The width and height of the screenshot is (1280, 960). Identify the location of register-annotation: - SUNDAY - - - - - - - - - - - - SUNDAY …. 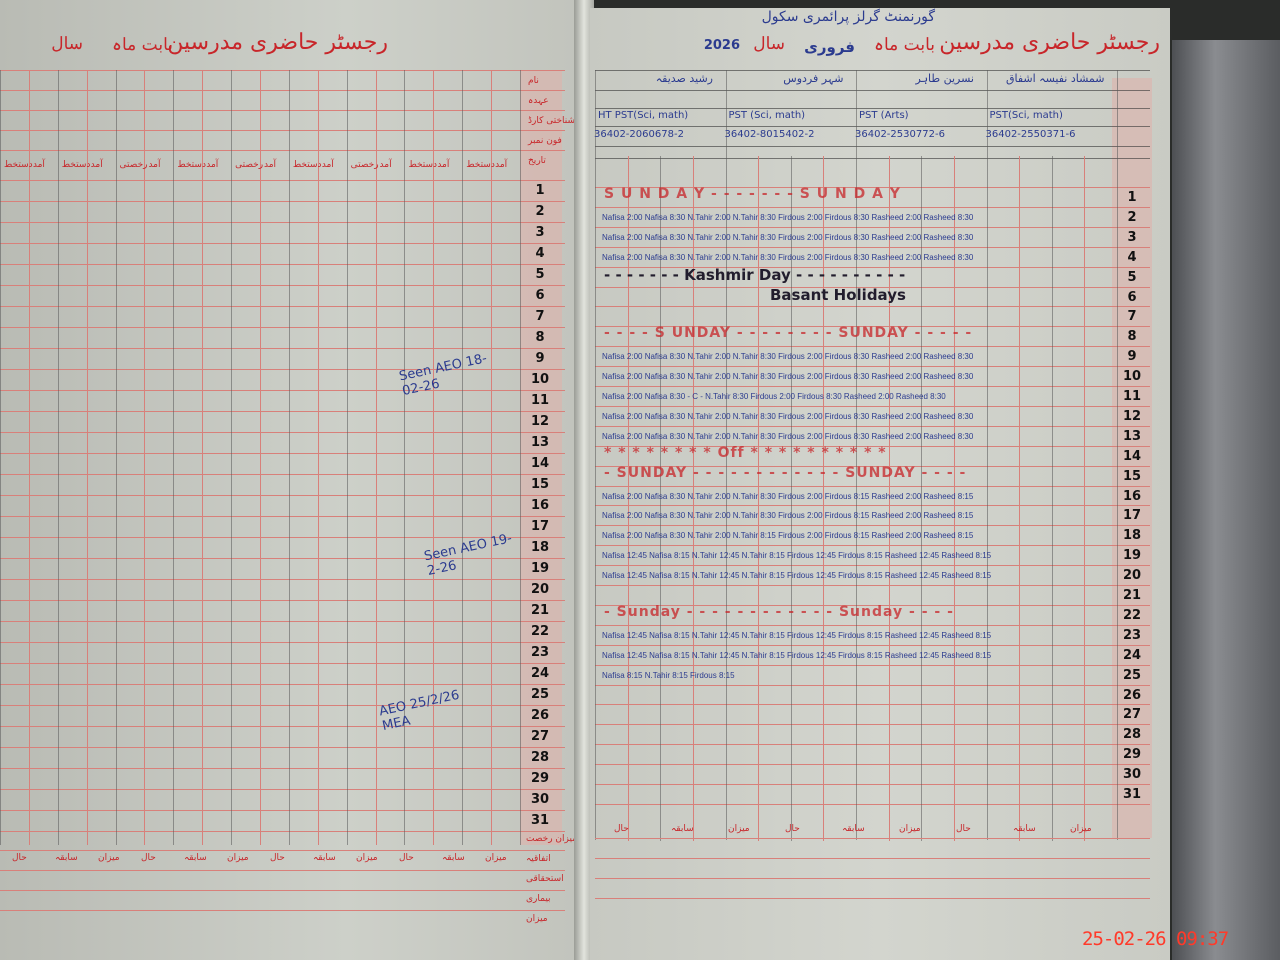
(785, 472).